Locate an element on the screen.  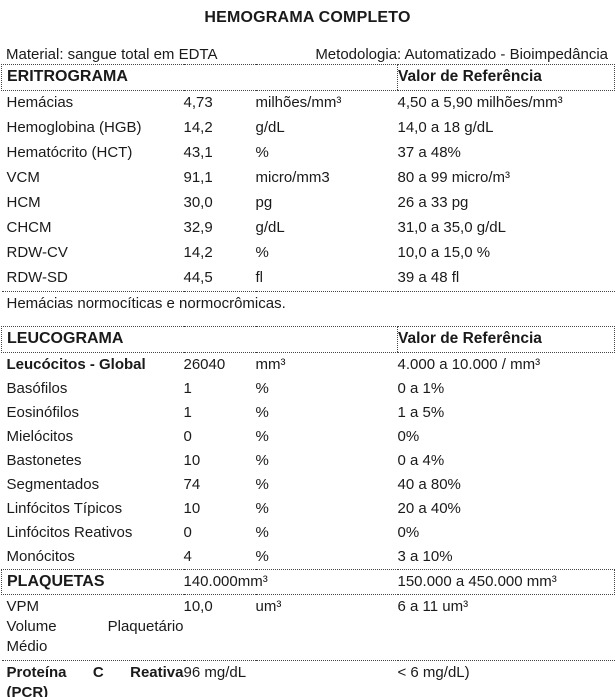
analyte-name: Mielócitos is located at coordinates (40, 436).